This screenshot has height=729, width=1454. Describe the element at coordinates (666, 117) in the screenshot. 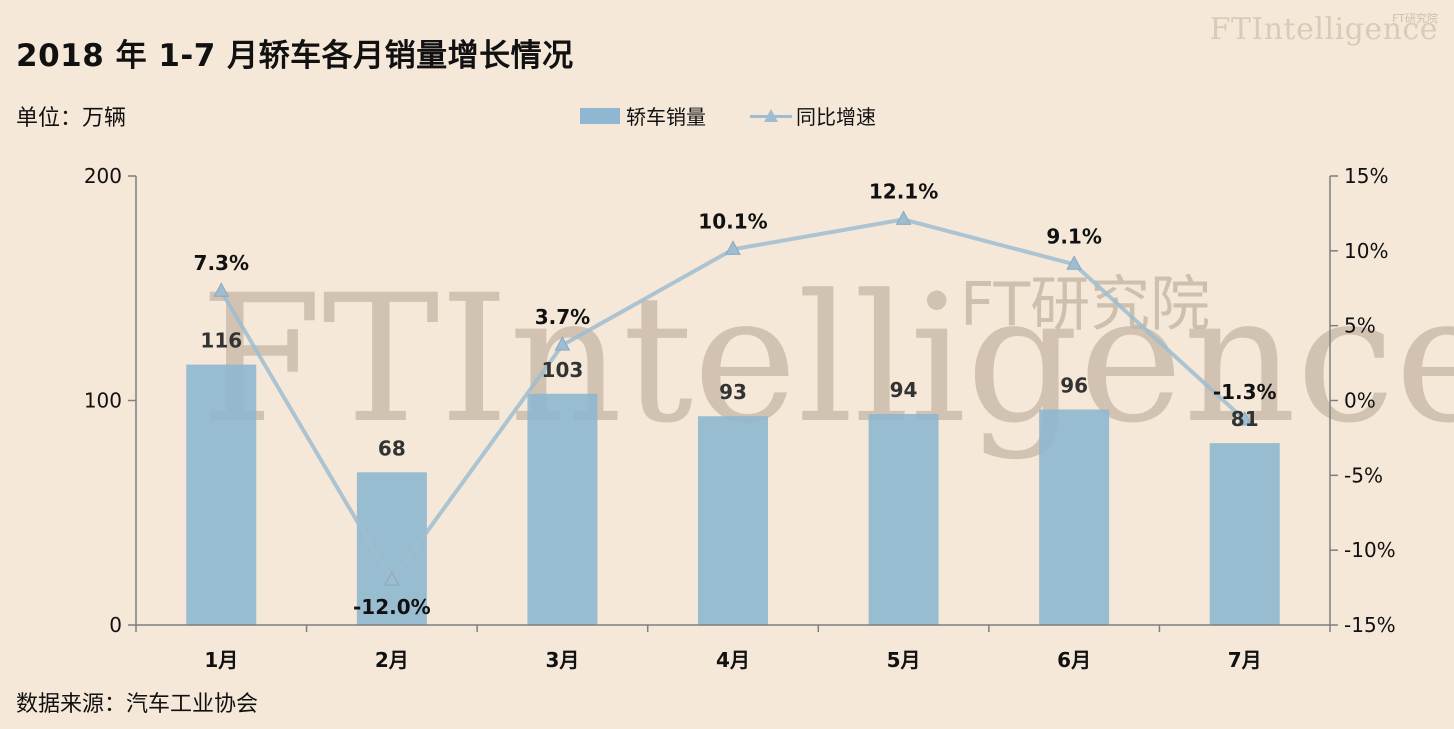

I see `legend-label-sales: 轿车销量` at that location.